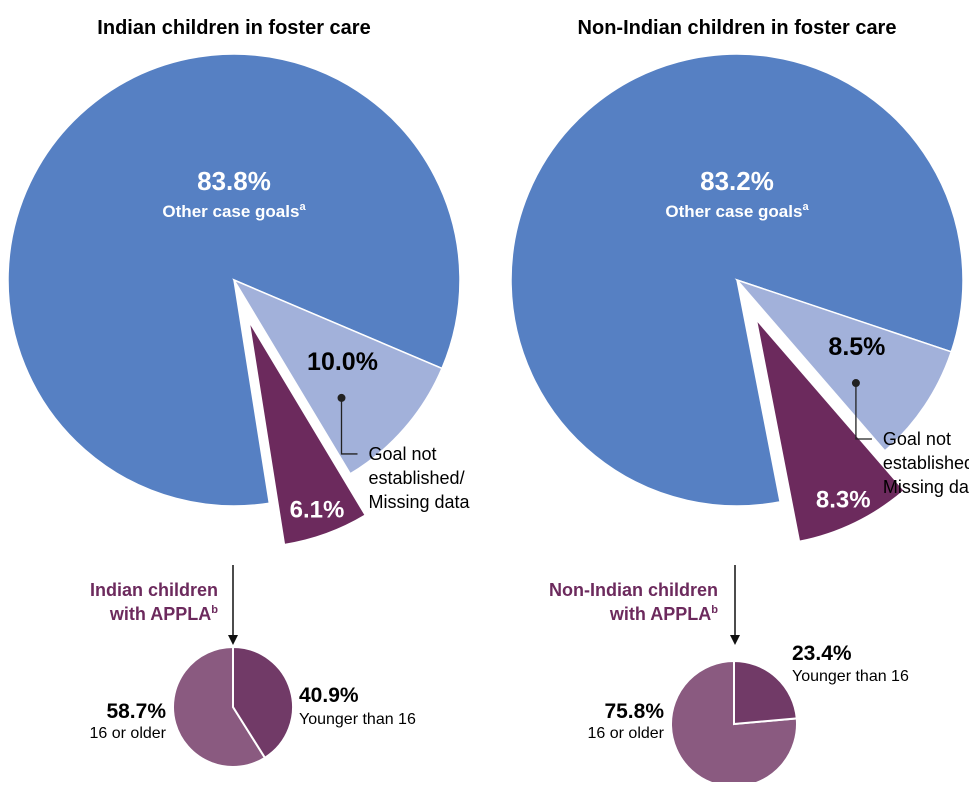 The height and width of the screenshot is (787, 969). What do you see at coordinates (342, 362) in the screenshot?
I see `slice-value-label: 10.0%` at bounding box center [342, 362].